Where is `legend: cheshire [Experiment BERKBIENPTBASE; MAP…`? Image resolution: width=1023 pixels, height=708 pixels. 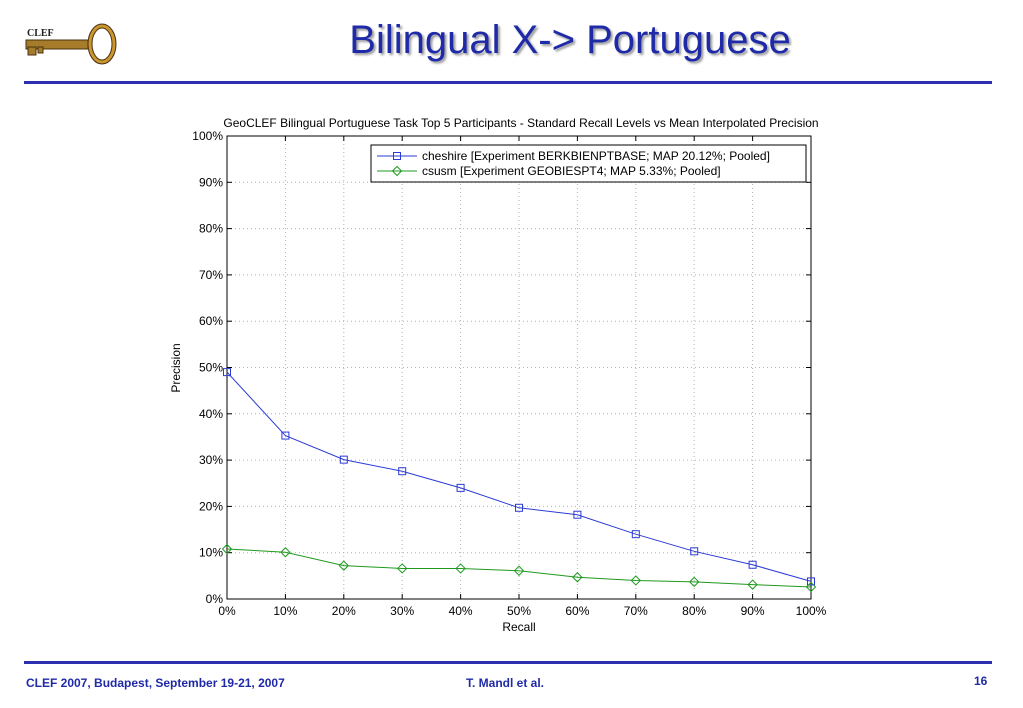 legend: cheshire [Experiment BERKBIENPTBASE; MAP… is located at coordinates (588, 163).